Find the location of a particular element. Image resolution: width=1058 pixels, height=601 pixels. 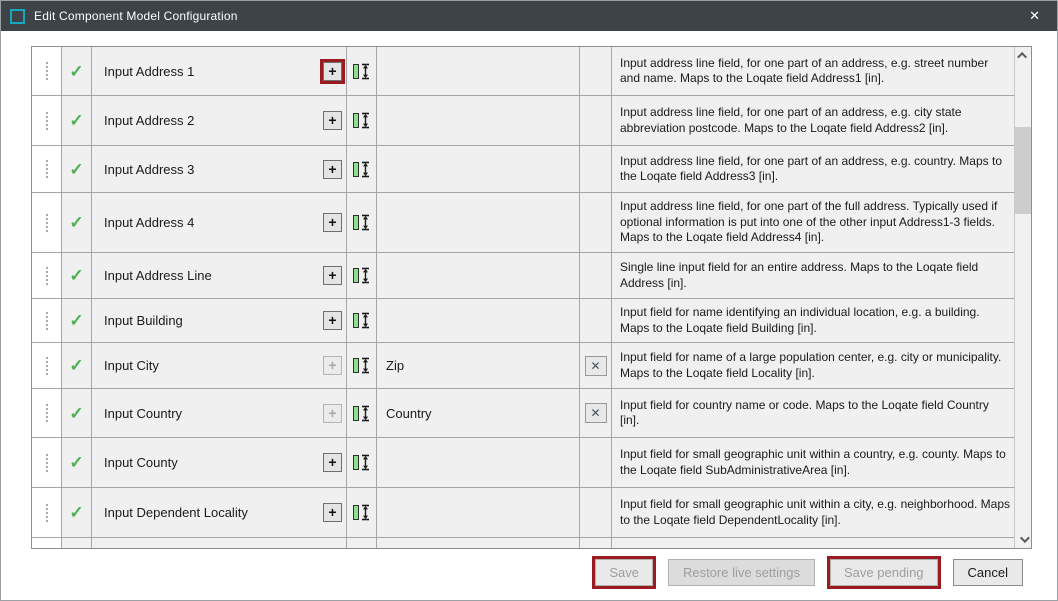

close-icon: ✕ is located at coordinates (1034, 15).